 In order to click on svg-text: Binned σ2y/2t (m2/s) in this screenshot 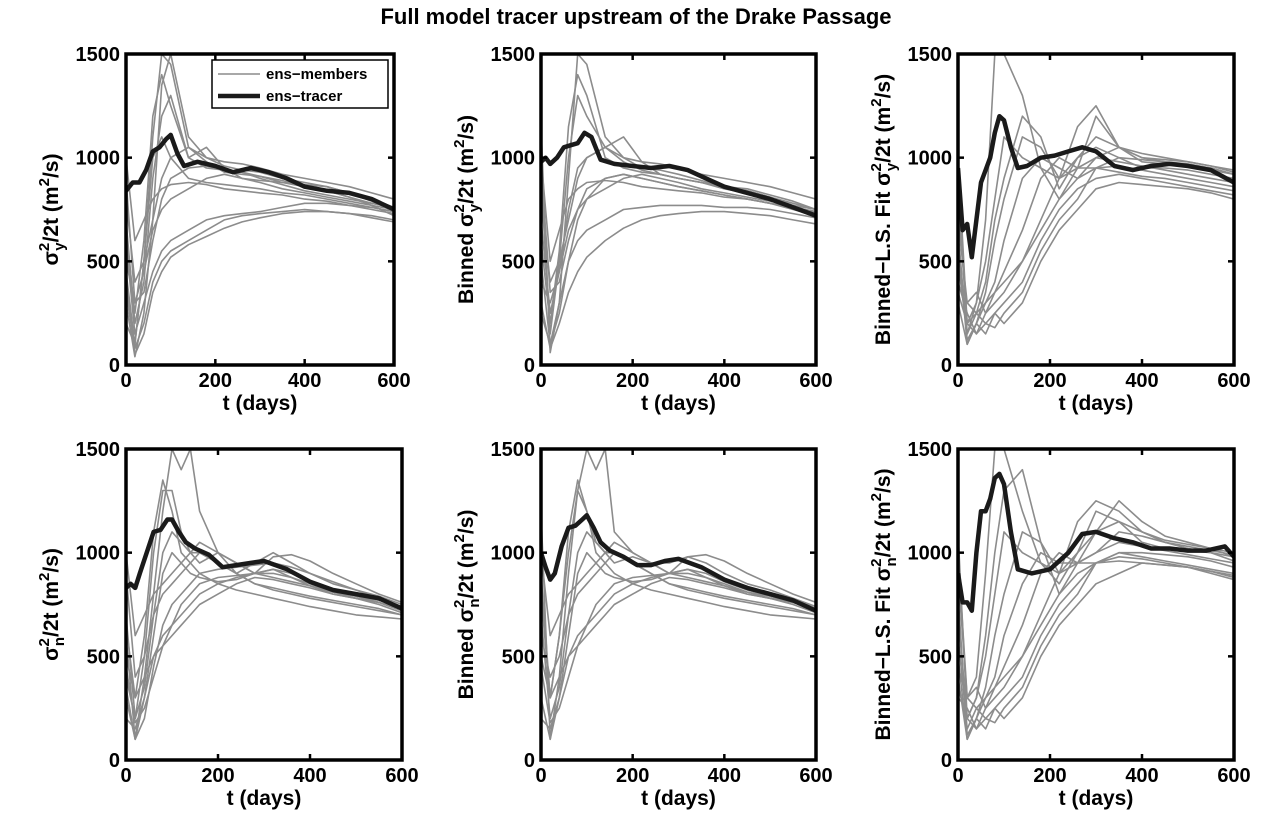, I will do `click(467, 209)`.